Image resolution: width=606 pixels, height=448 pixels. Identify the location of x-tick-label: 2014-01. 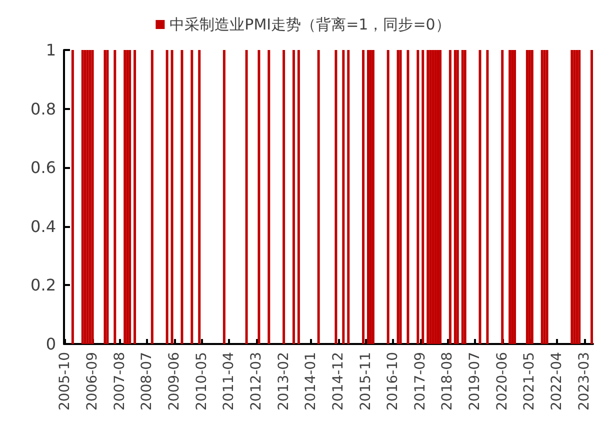
(311, 381).